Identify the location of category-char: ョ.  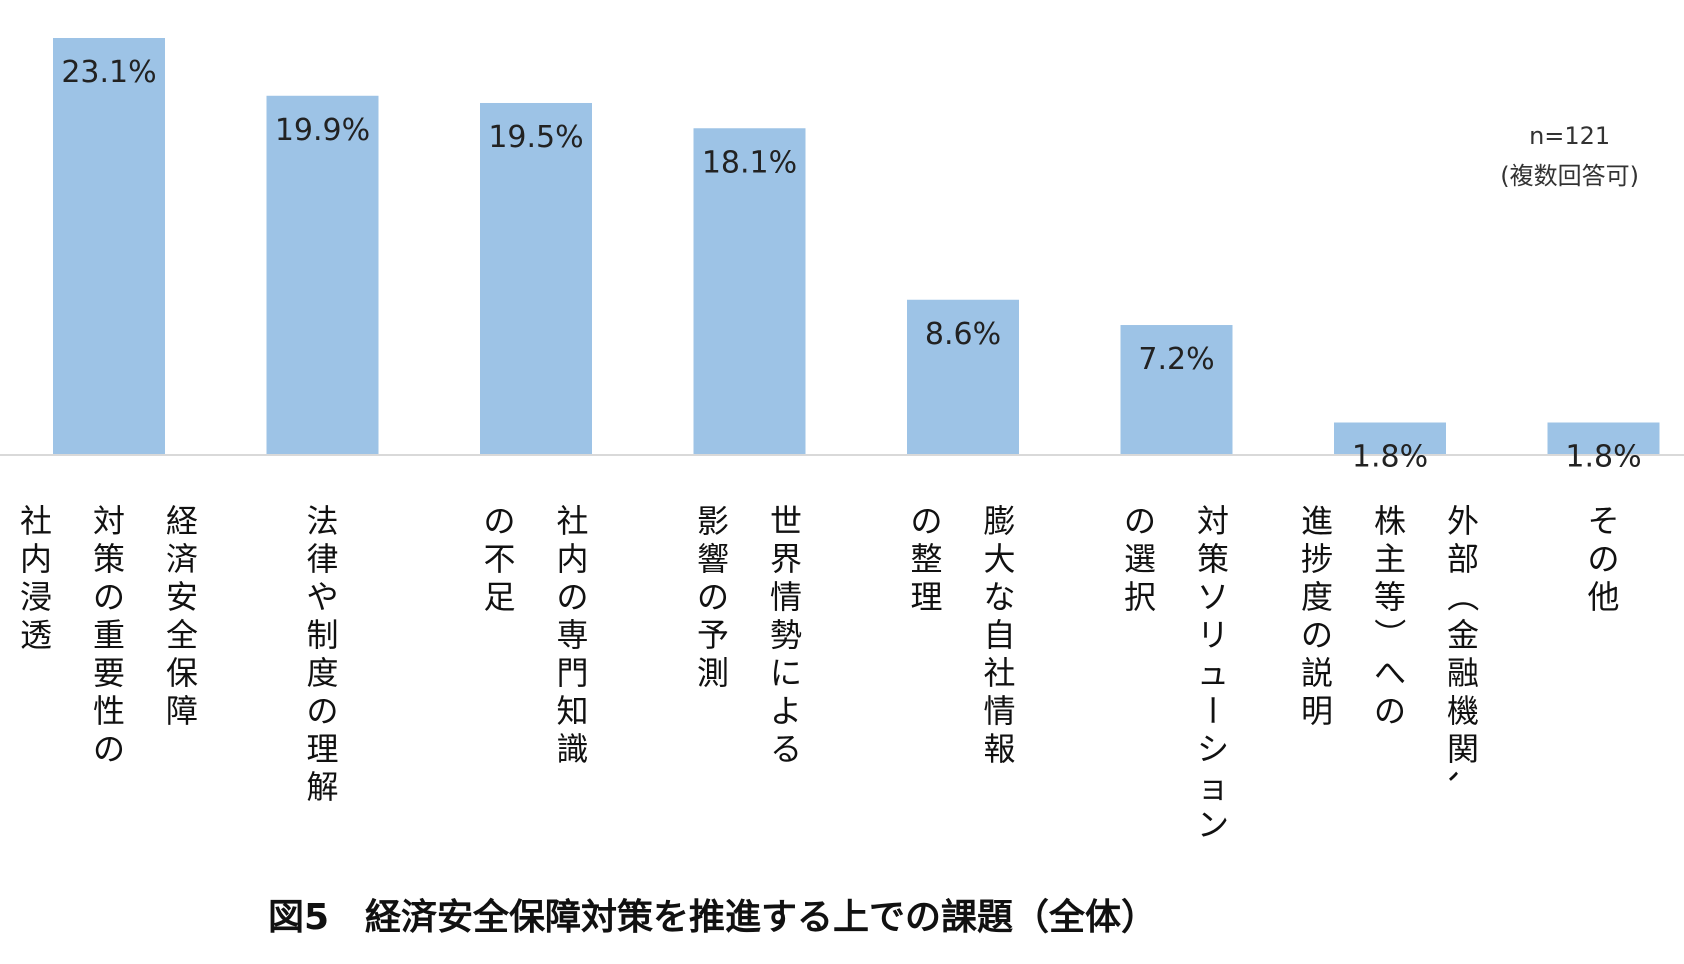
(1213, 787).